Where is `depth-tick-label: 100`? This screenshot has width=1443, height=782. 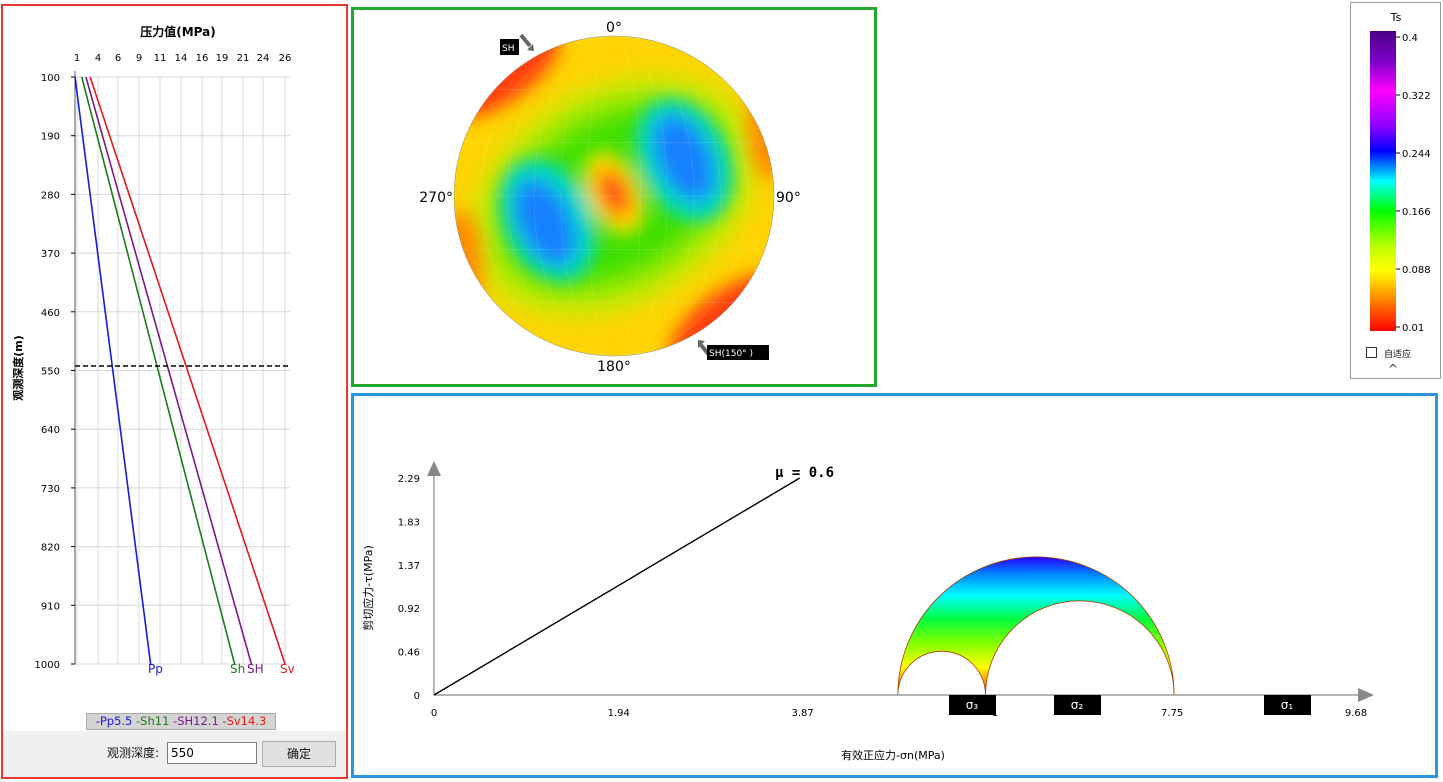
depth-tick-label: 100 is located at coordinates (50, 78).